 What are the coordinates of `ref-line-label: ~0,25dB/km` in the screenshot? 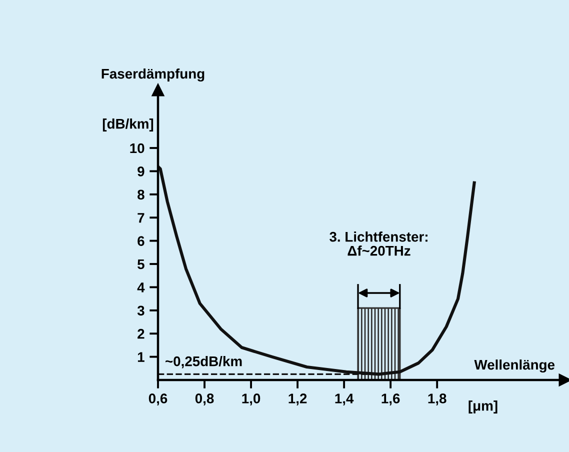 It's located at (204, 362).